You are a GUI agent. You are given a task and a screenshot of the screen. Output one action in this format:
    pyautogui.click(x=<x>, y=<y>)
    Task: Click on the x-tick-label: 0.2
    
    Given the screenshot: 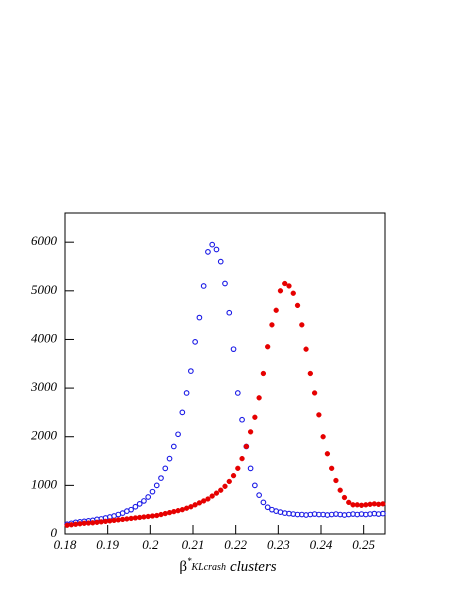 What is the action you would take?
    pyautogui.click(x=150, y=544)
    